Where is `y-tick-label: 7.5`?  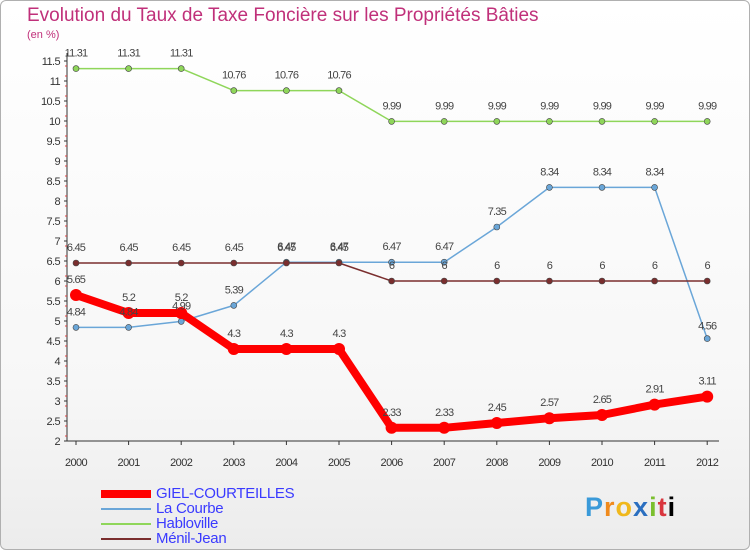
y-tick-label: 7.5 is located at coordinates (54, 222).